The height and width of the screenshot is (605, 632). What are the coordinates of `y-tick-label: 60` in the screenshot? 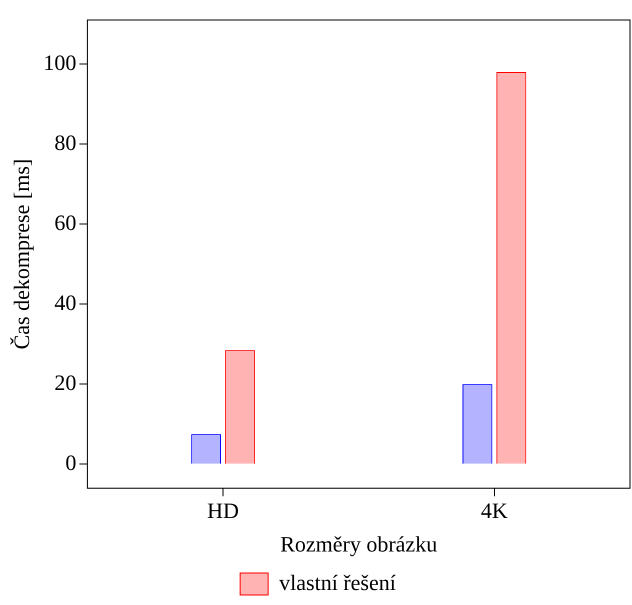 It's located at (65, 222).